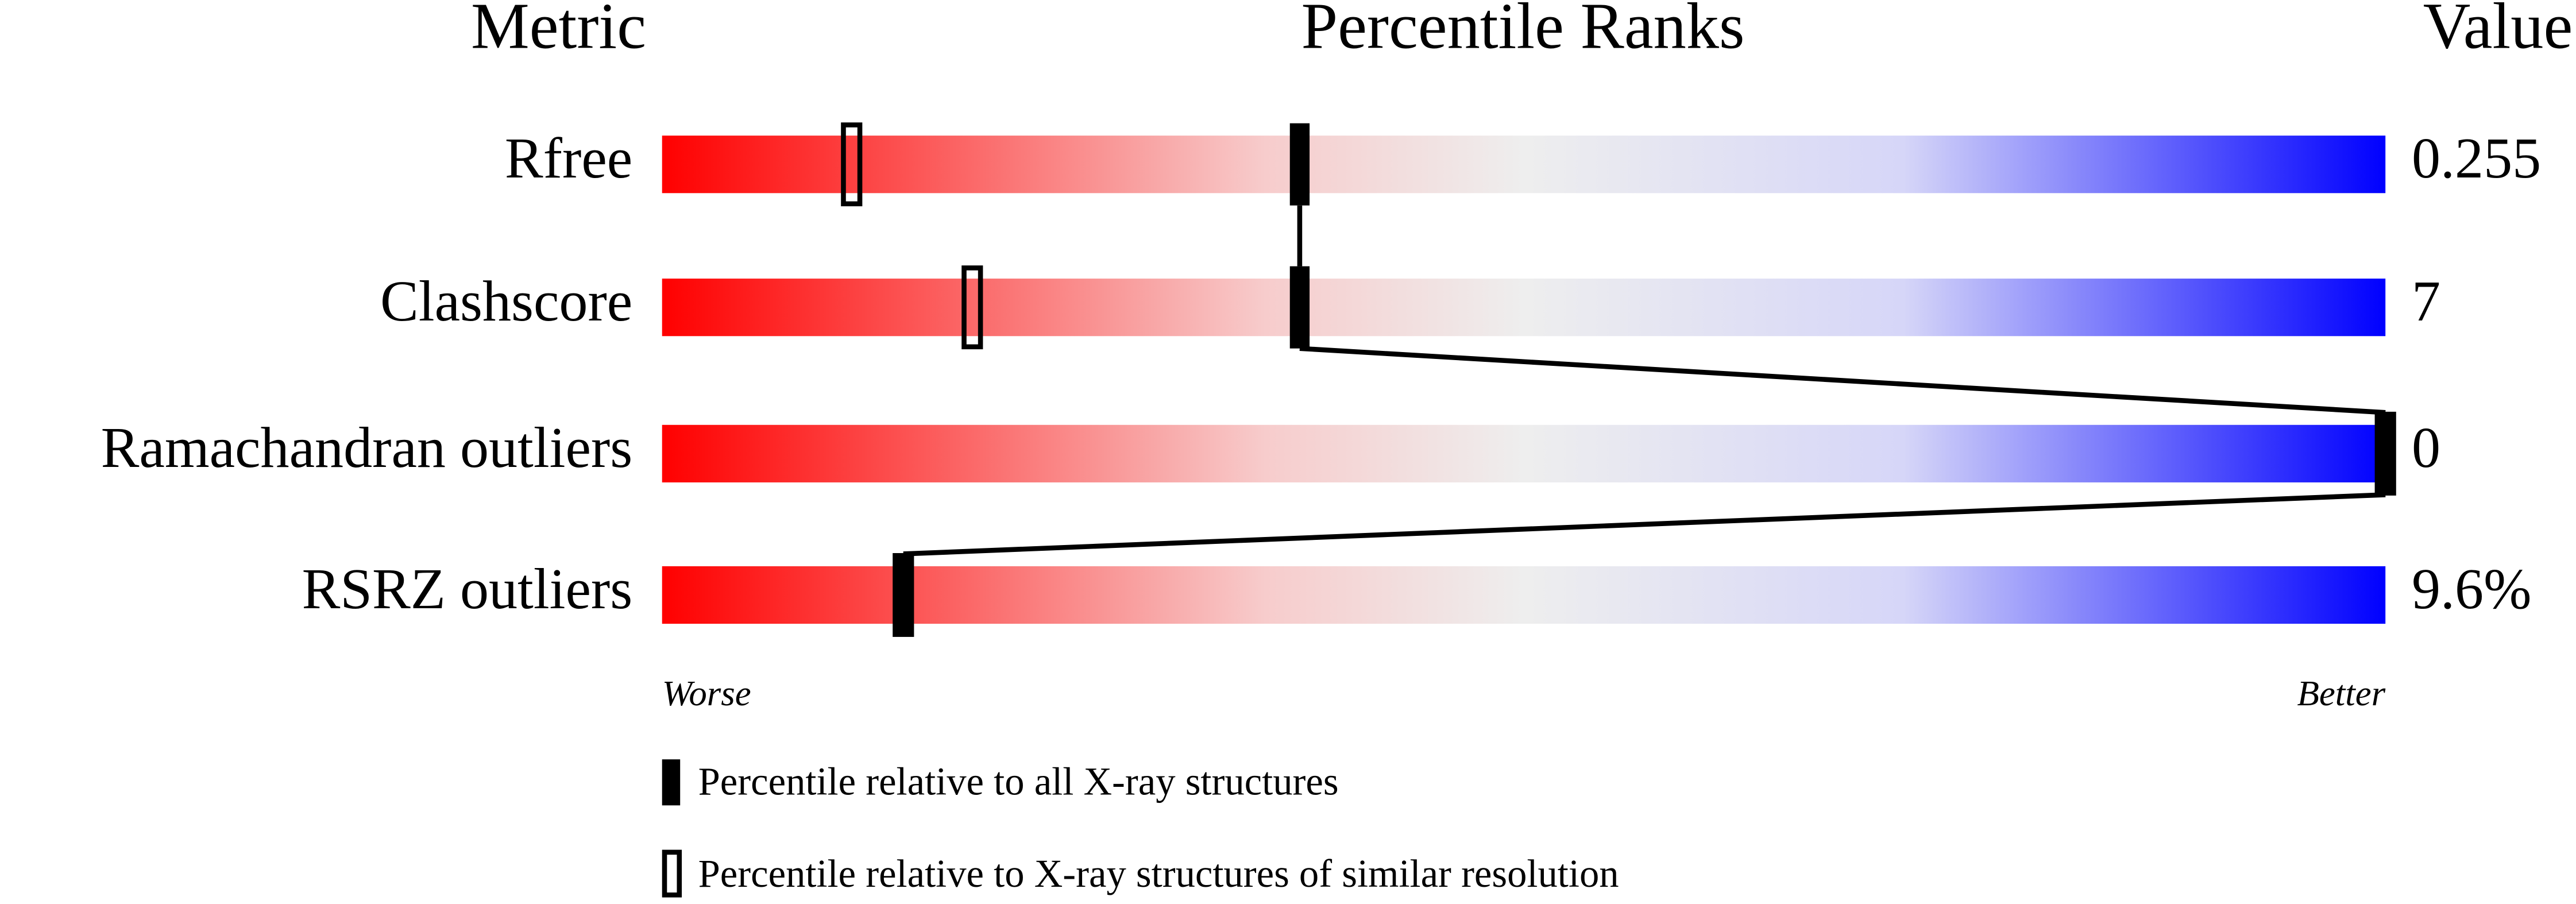 Image resolution: width=2576 pixels, height=904 pixels. Describe the element at coordinates (367, 448) in the screenshot. I see `metric-label: Ramachandran outliers` at that location.